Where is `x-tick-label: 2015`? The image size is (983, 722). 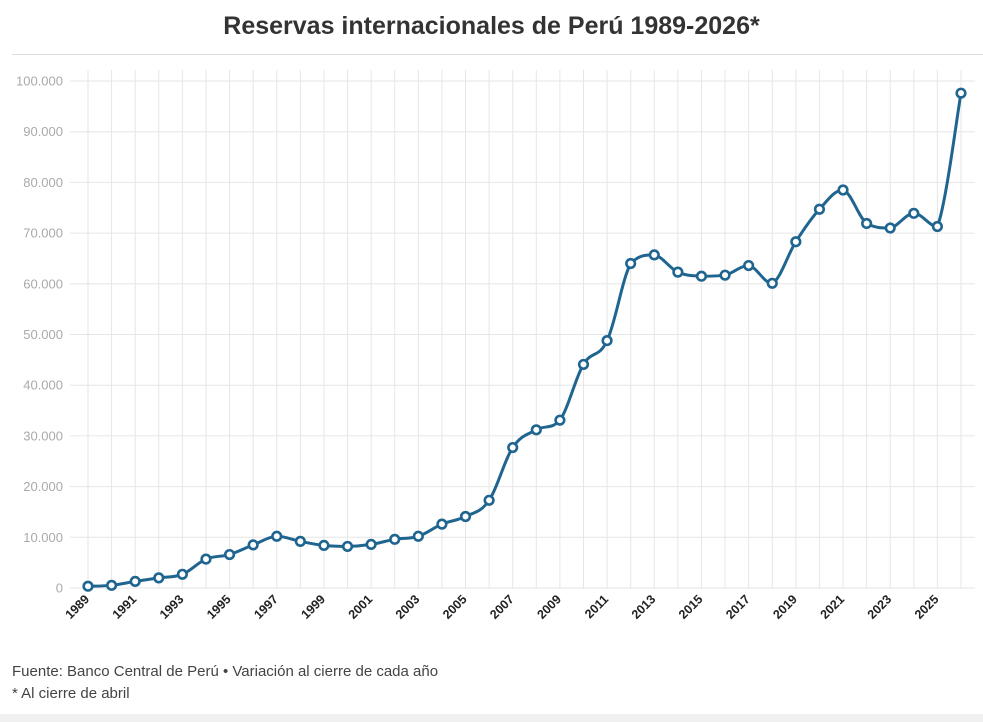 x-tick-label: 2015 is located at coordinates (691, 607).